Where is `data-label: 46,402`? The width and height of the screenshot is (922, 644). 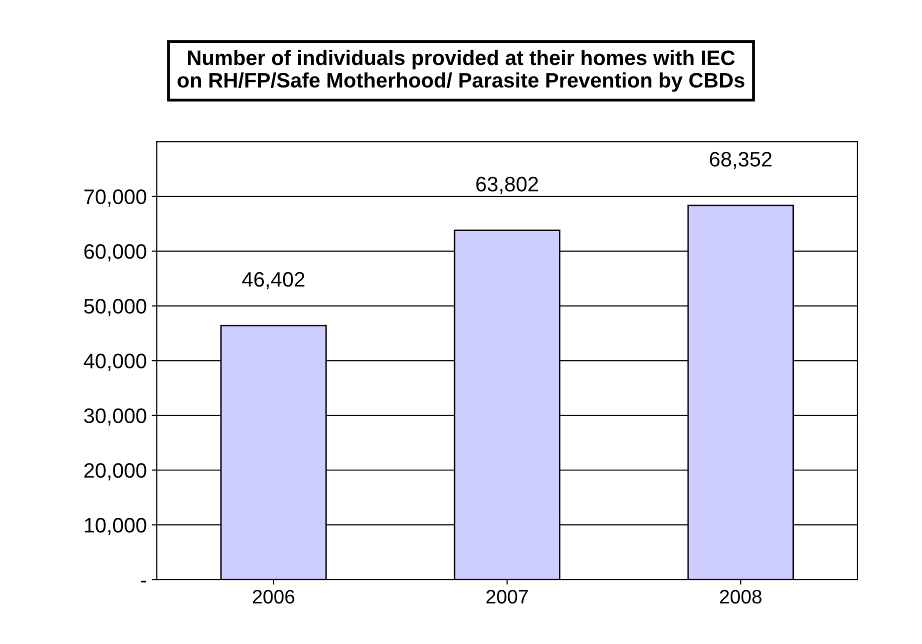 data-label: 46,402 is located at coordinates (273, 281).